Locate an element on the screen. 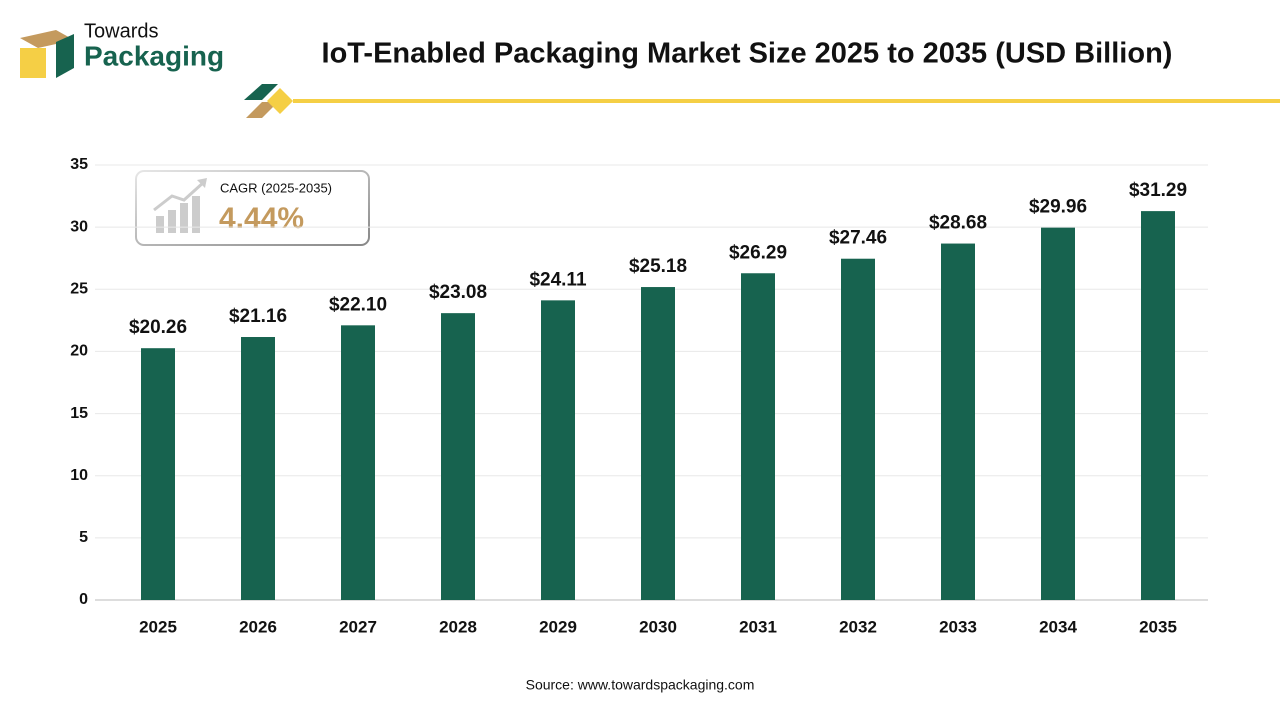  cagr-box: CAGR (2025-2035) 4.44% is located at coordinates (252, 208).